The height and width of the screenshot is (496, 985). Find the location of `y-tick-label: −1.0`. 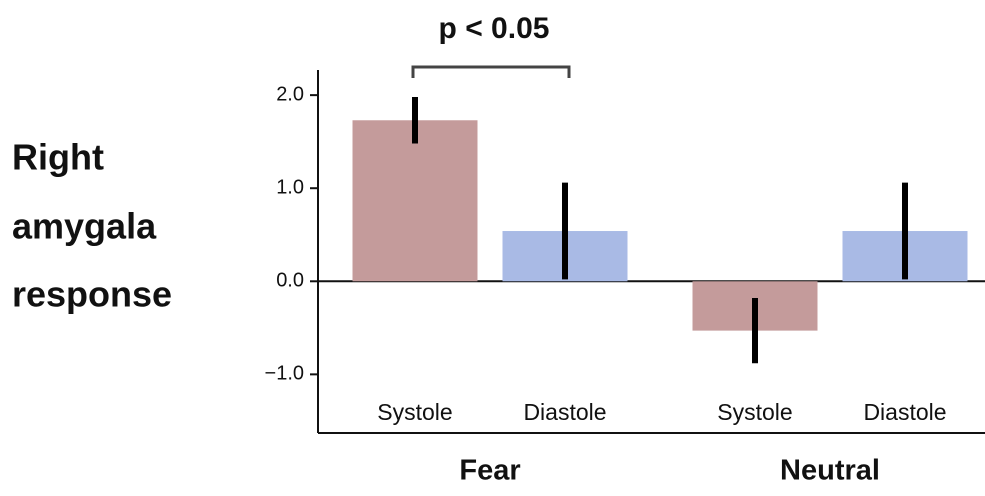

y-tick-label: −1.0 is located at coordinates (284, 374).